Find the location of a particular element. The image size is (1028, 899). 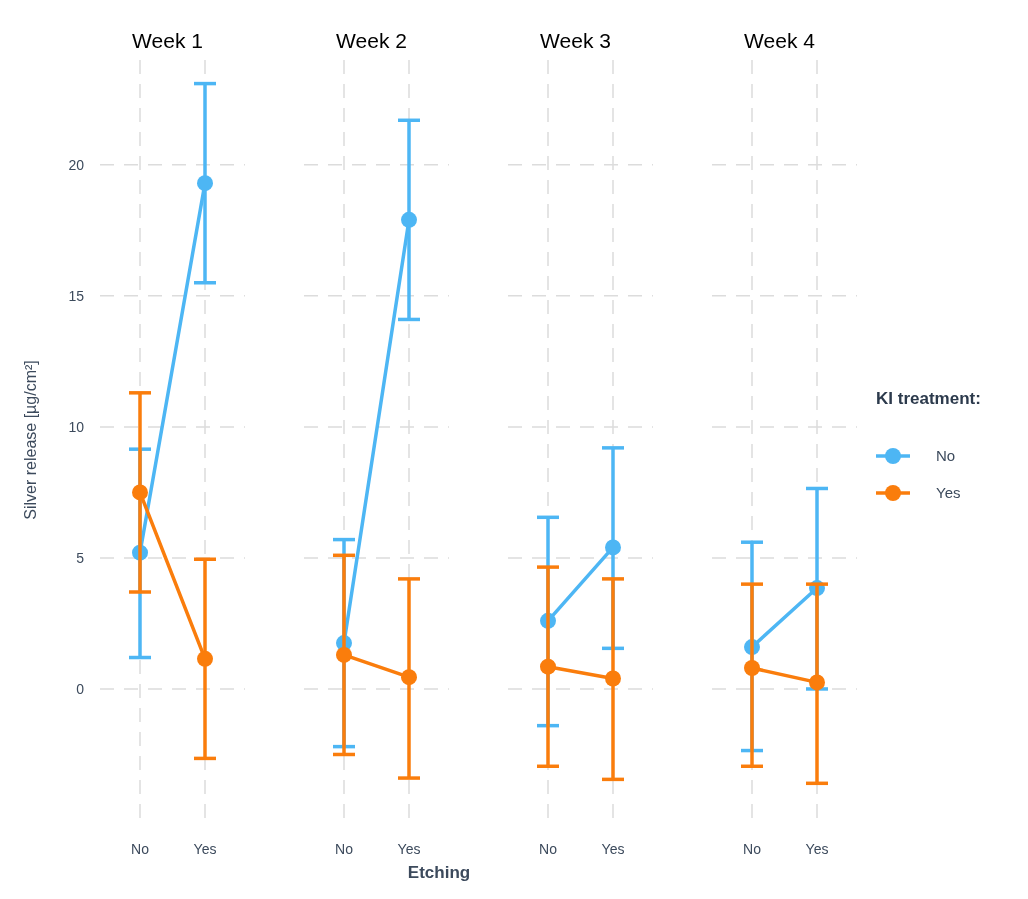

chart-title: Week 2 is located at coordinates (371, 40).